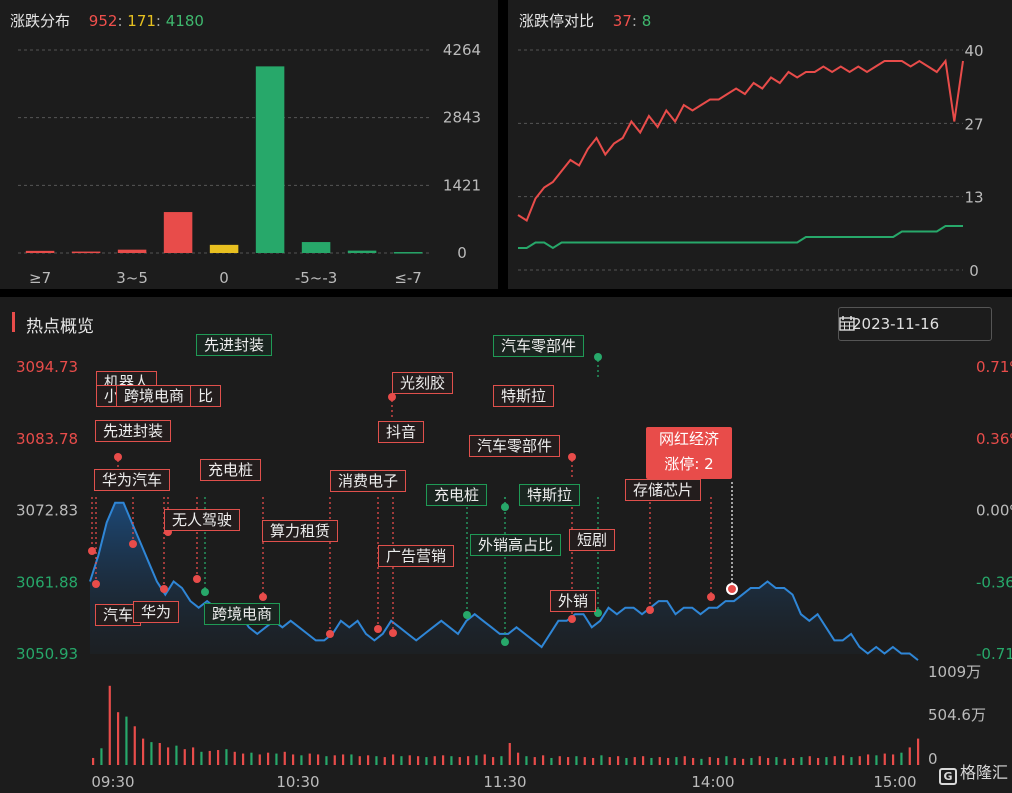 The image size is (1012, 793). Describe the element at coordinates (202, 520) in the screenshot. I see `topic-tag: 无人驾驶` at that location.